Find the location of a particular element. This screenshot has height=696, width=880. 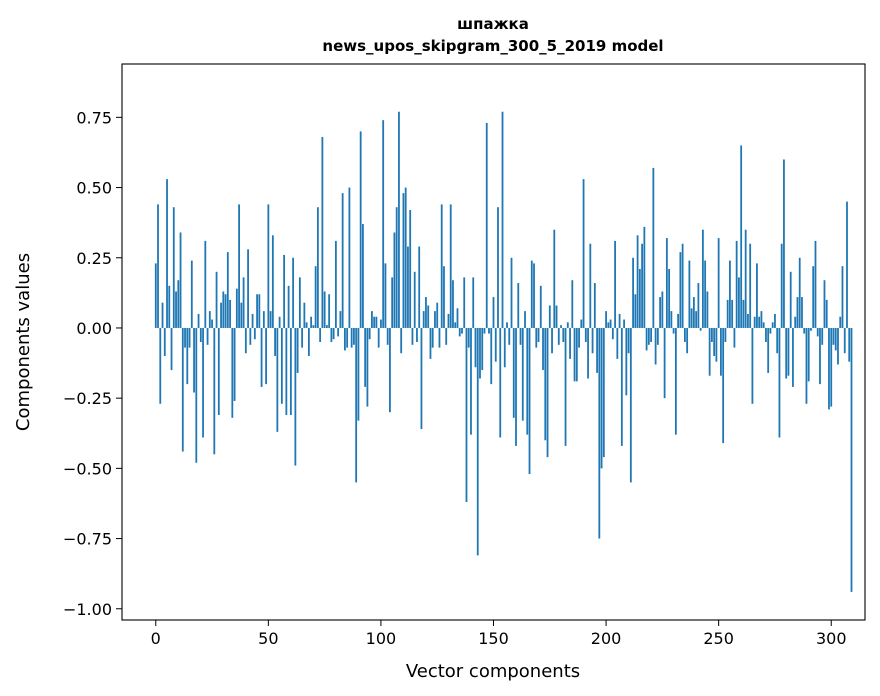

x-tick-label: 300 is located at coordinates (831, 638).